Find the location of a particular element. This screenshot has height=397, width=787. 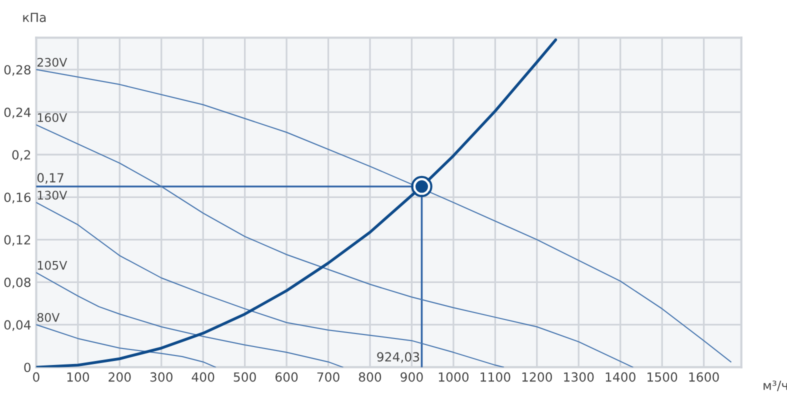

x-tick-label: 1600 is located at coordinates (704, 377).